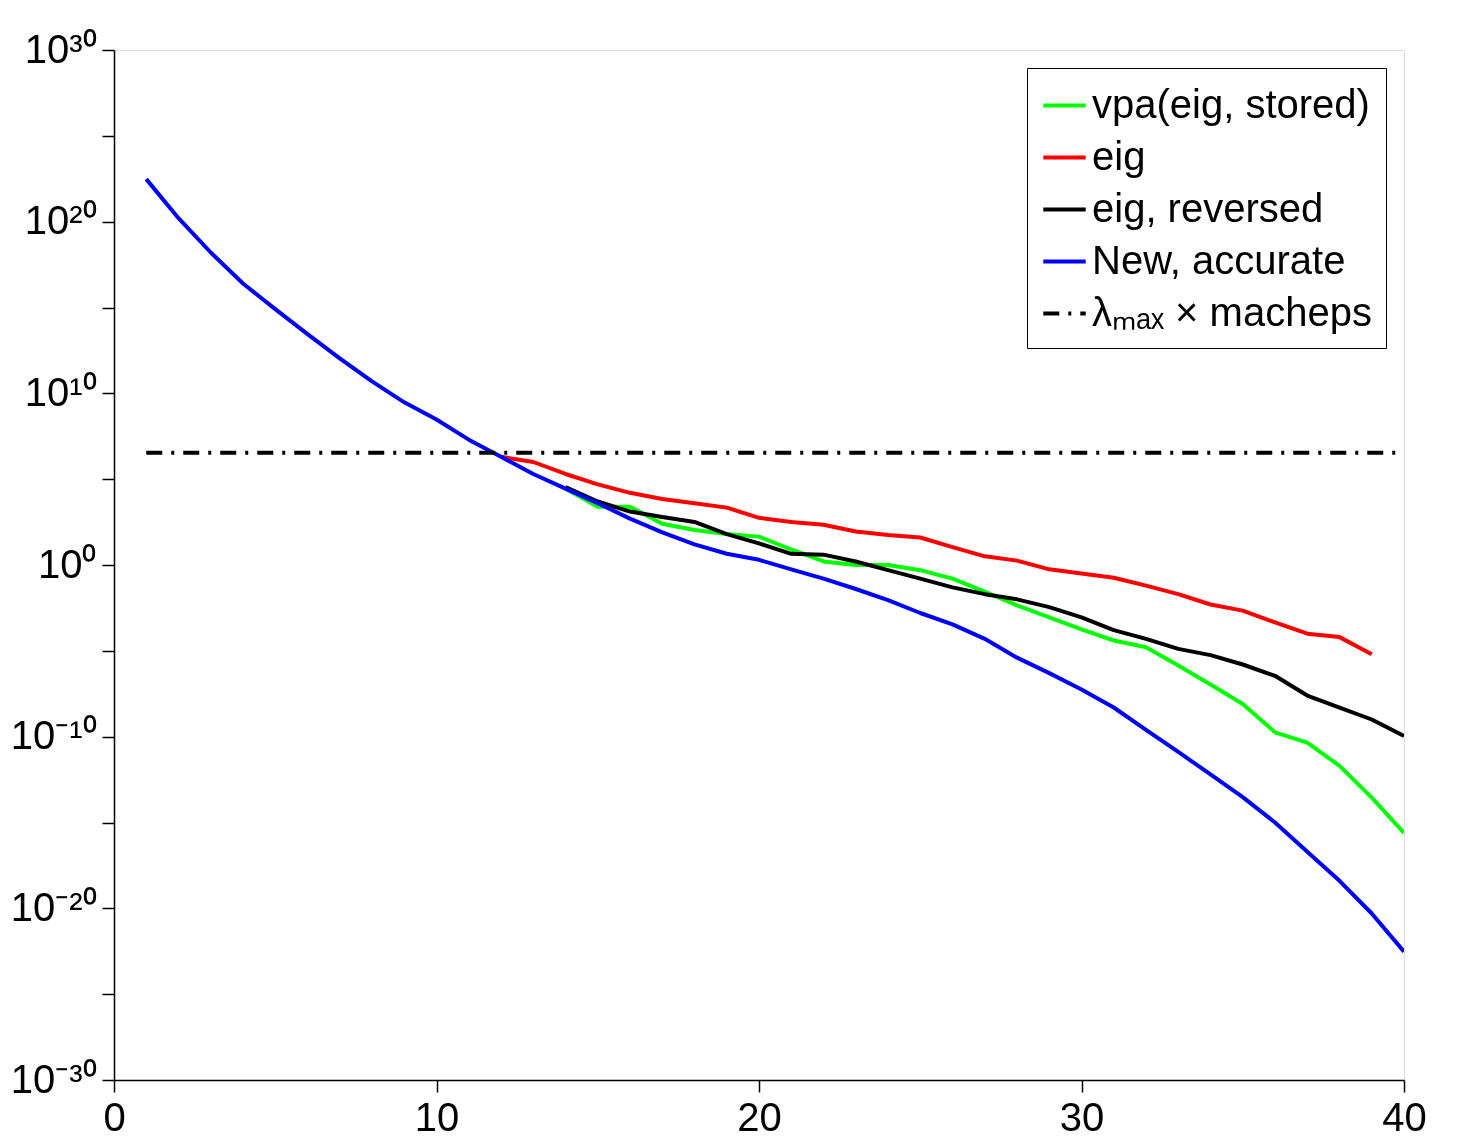 The width and height of the screenshot is (1473, 1136). I want to click on legend-label: λₘₐₓ × macheps, so click(1232, 311).